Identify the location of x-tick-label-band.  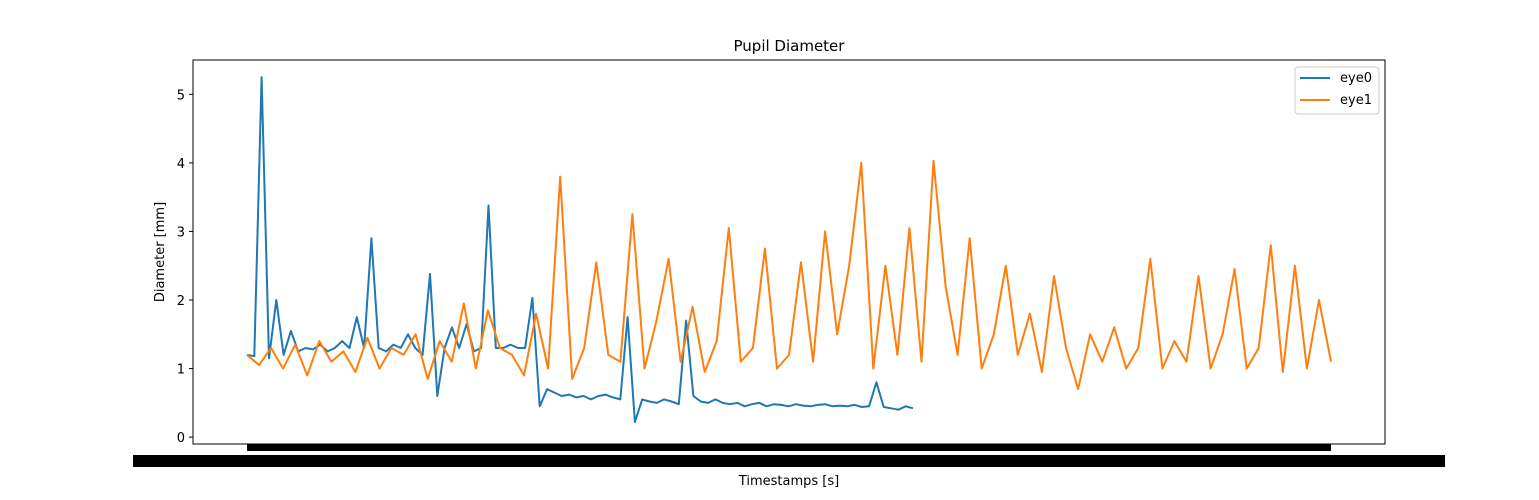
(789, 461).